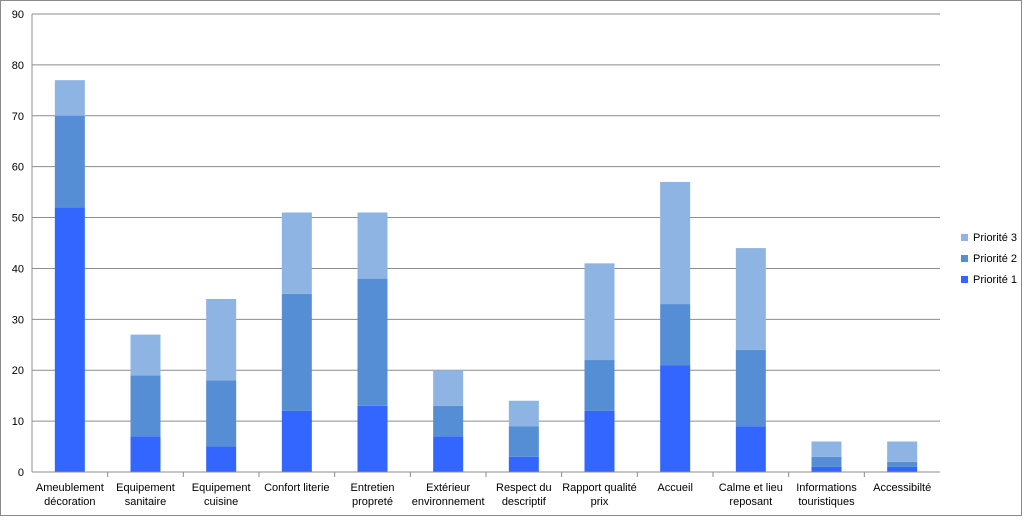 The image size is (1024, 522). I want to click on y-tick-label: 70, so click(18, 117).